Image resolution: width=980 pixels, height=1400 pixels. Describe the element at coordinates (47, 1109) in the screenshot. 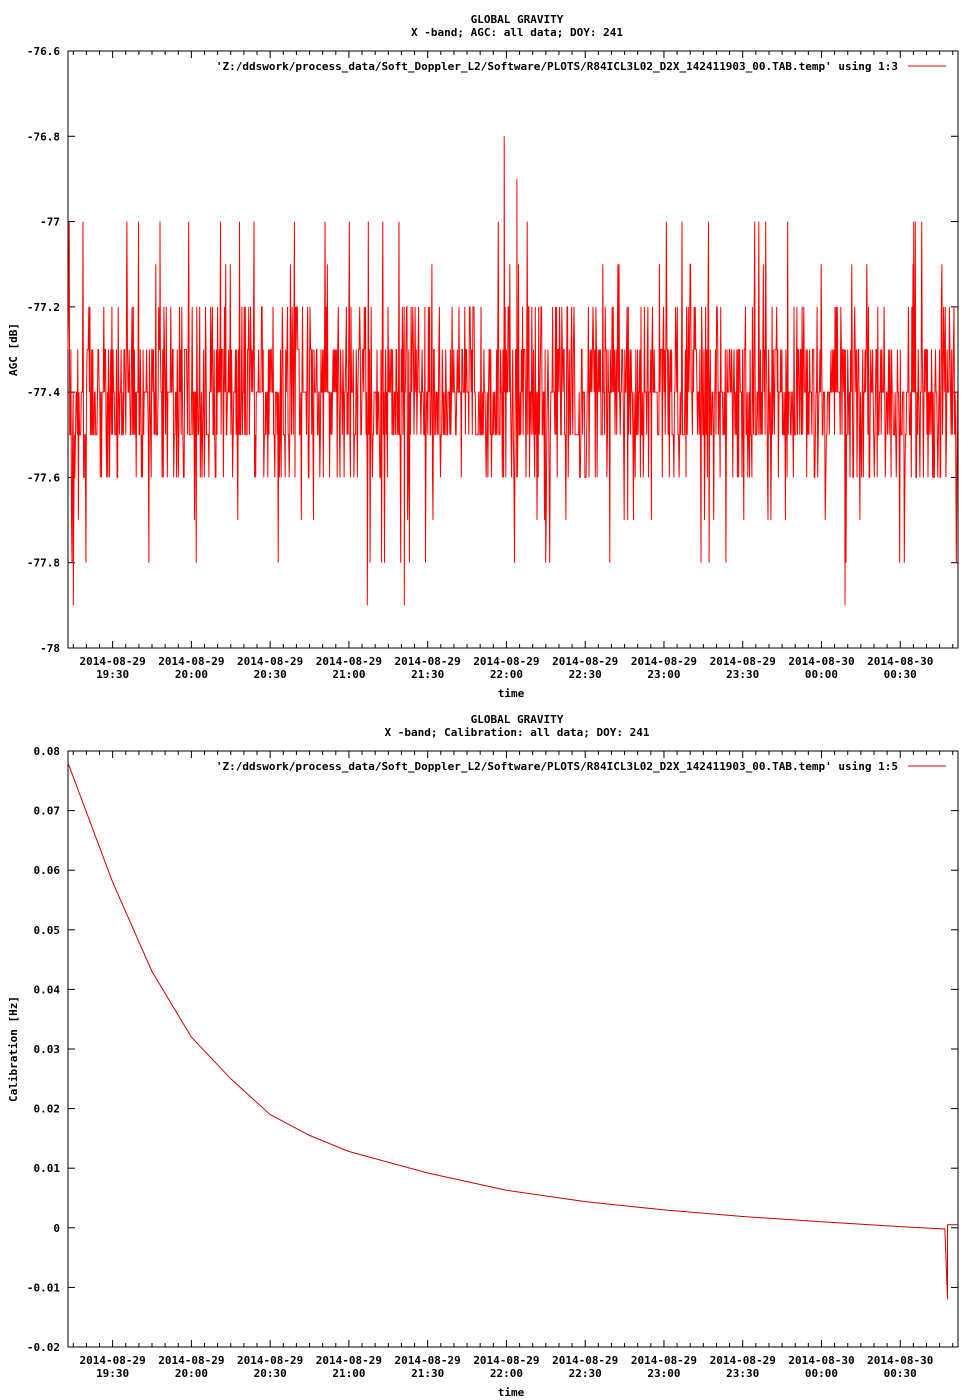

I see `y-tick-label: 0.02` at that location.